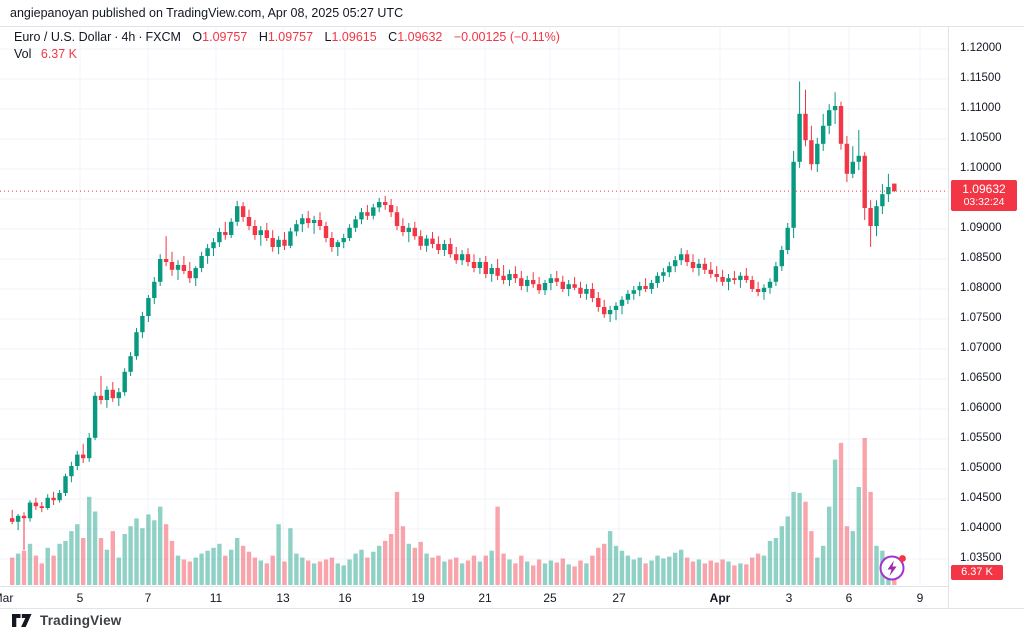 This screenshot has width=1024, height=641. Describe the element at coordinates (287, 54) in the screenshot. I see `legend-volume-row: Vol 6.37 K` at that location.